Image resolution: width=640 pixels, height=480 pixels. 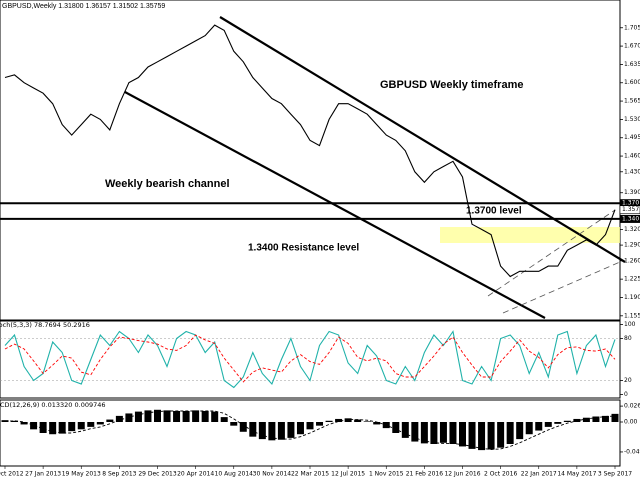 I want to click on y-tick-label: 1.320, so click(x=632, y=229).